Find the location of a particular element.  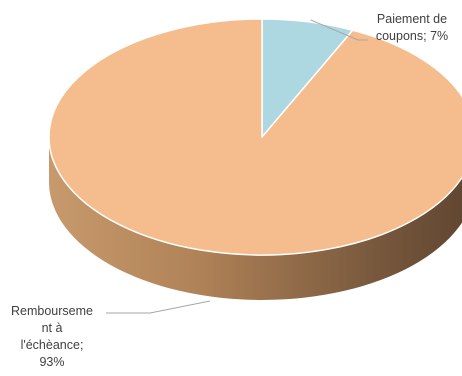

label-coupons: Paiement de coupons; 7% is located at coordinates (412, 28).